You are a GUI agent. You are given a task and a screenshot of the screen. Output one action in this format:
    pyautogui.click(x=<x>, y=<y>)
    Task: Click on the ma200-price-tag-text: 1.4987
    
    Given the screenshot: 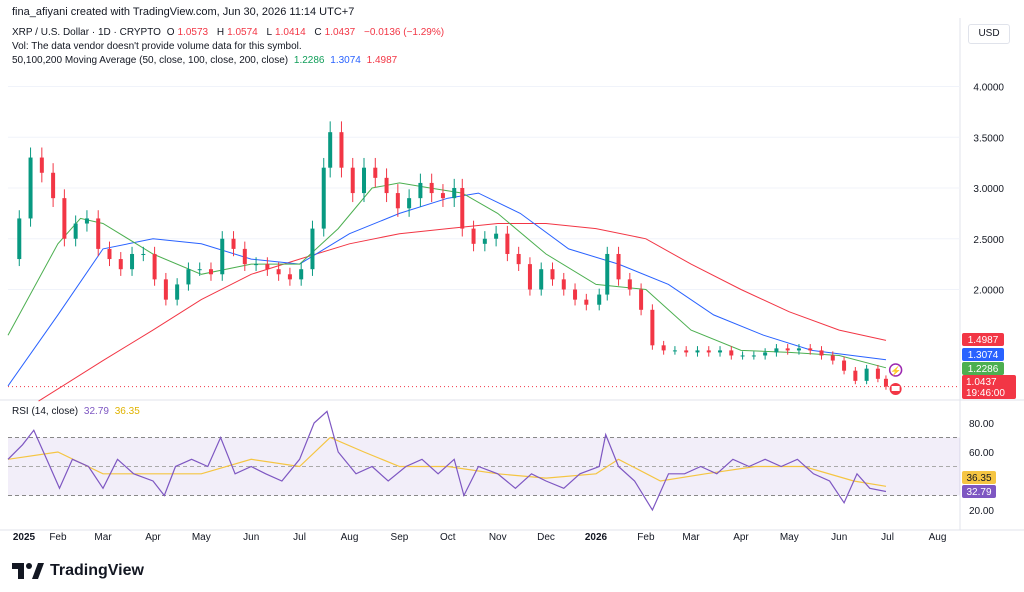 What is the action you would take?
    pyautogui.click(x=983, y=340)
    